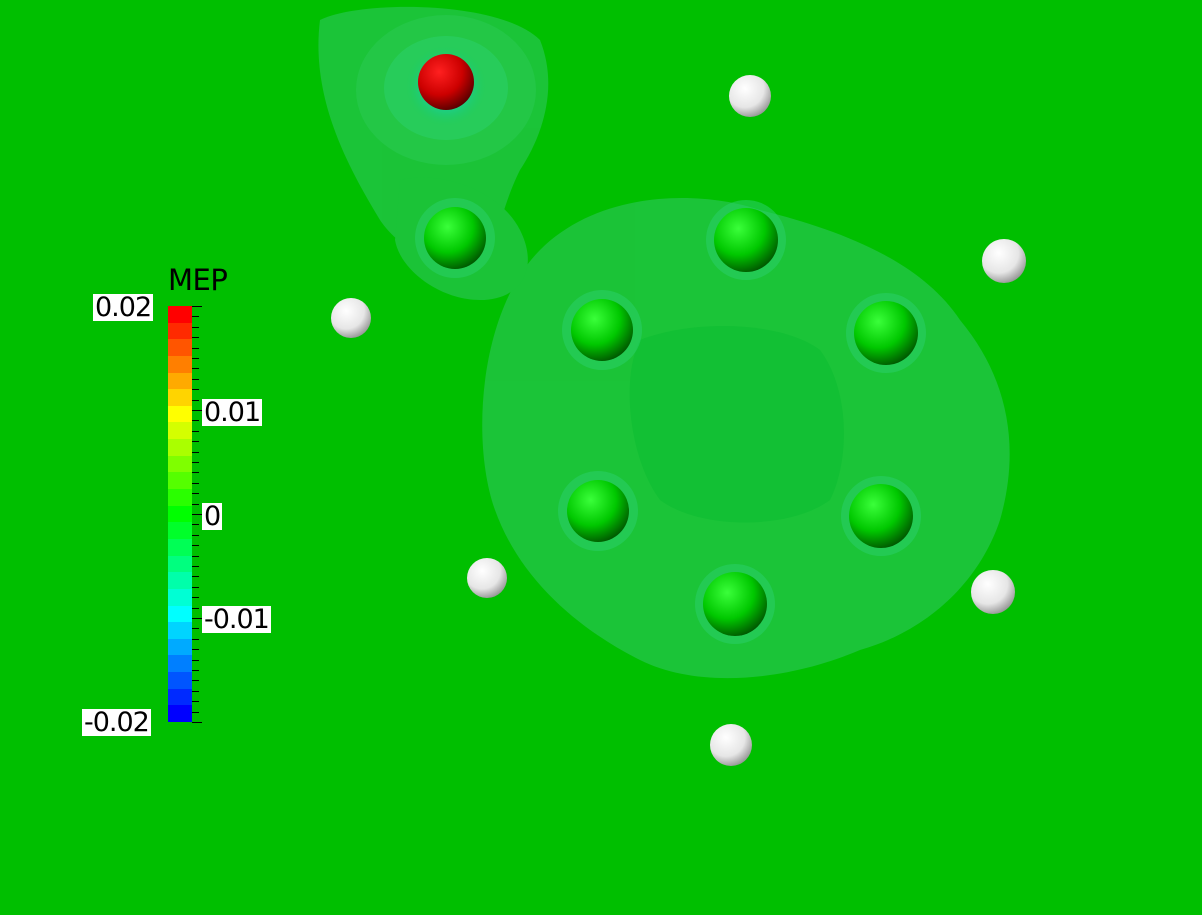 The image size is (1202, 915). I want to click on ring-hole, so click(736, 424).